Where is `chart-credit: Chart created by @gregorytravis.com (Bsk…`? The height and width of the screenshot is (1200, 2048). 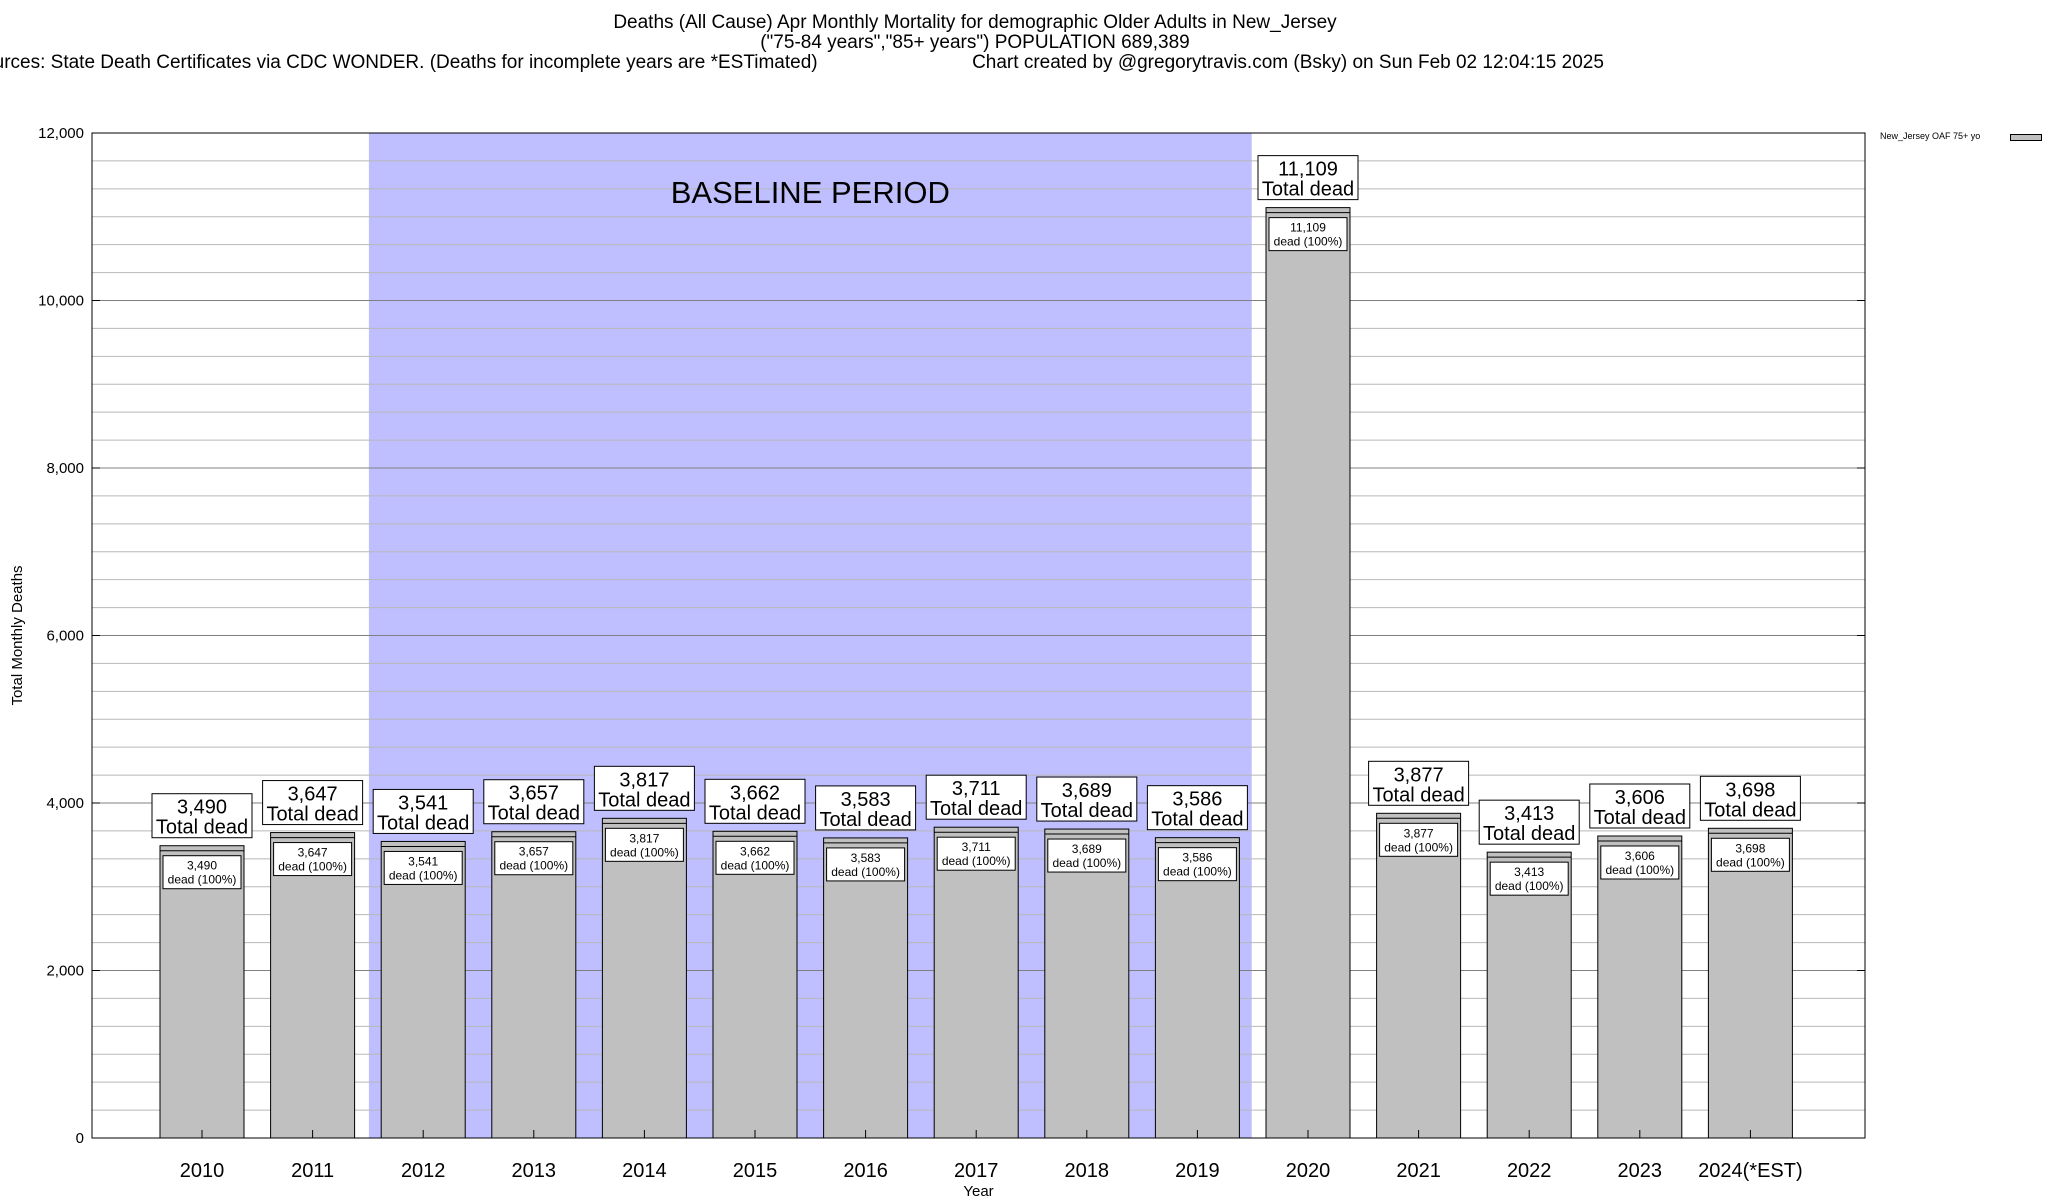
chart-credit: Chart created by @gregorytravis.com (Bsk… is located at coordinates (1288, 62).